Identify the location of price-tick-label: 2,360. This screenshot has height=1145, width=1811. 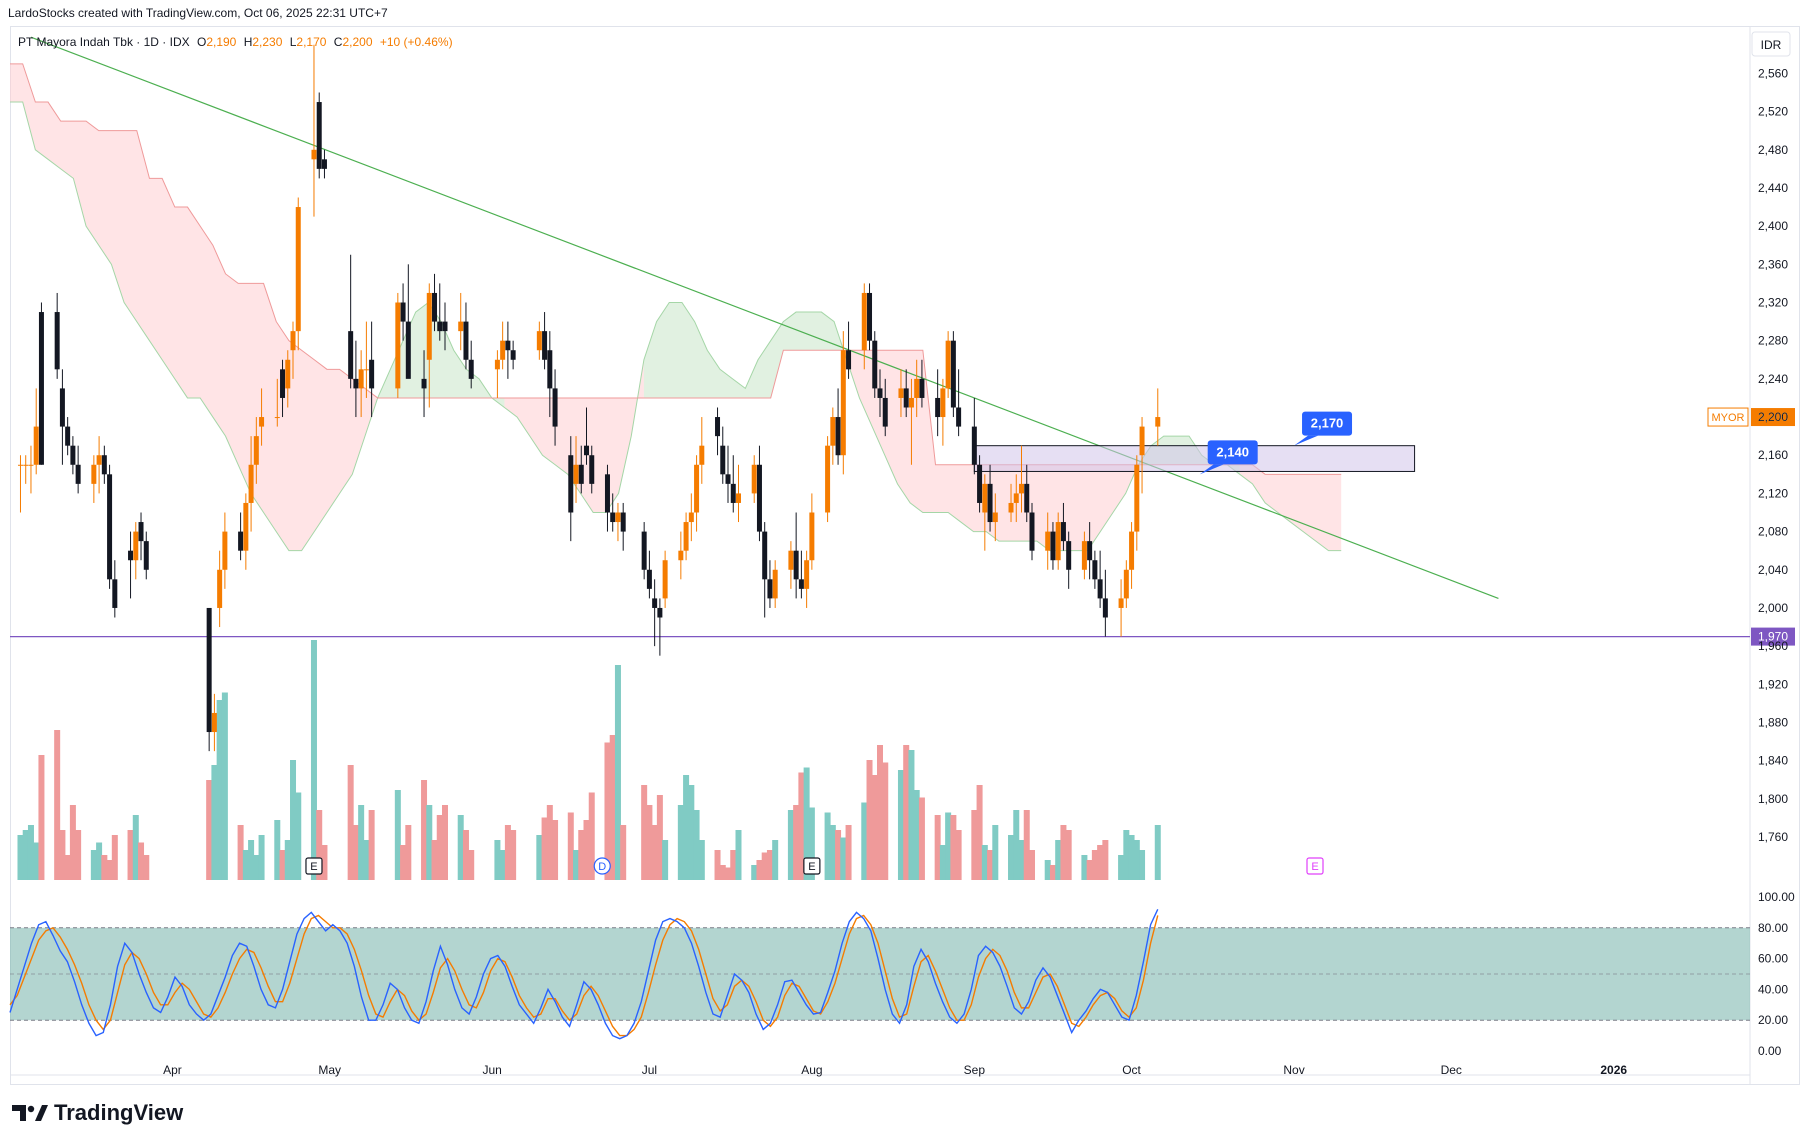
(1773, 264).